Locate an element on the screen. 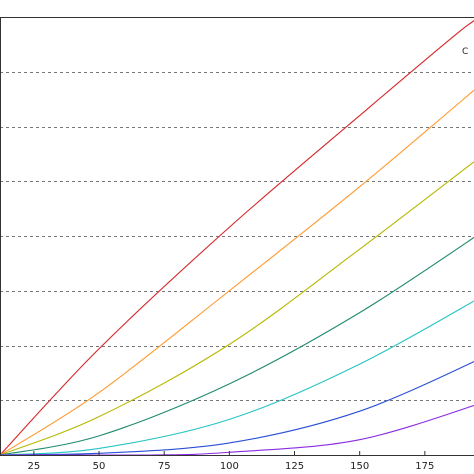 This screenshot has height=474, width=474. x-tick-label: 25 is located at coordinates (34, 466).